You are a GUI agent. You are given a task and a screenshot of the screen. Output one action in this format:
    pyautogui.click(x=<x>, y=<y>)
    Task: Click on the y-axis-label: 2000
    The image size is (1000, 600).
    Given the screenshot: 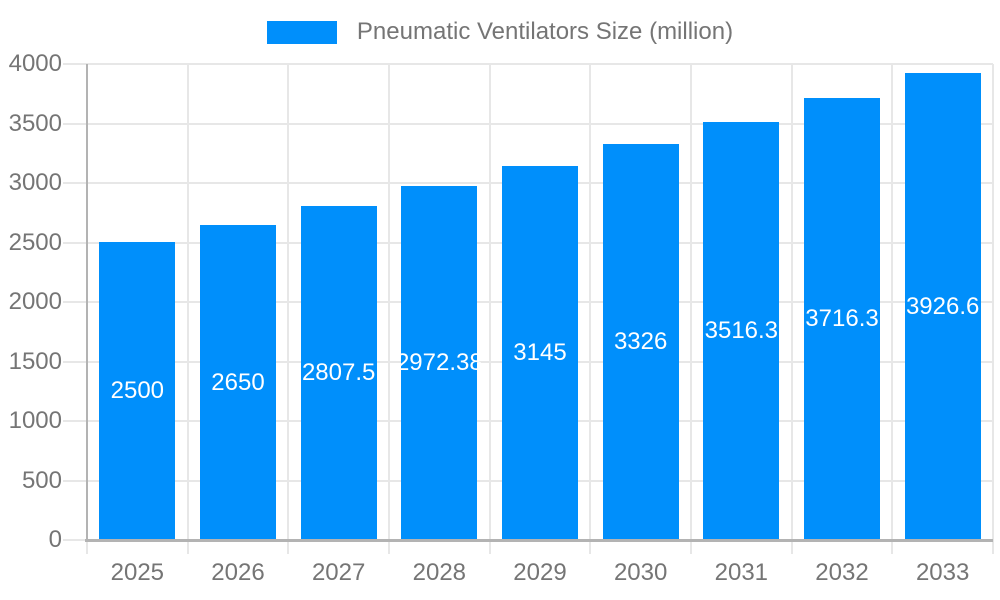 What is the action you would take?
    pyautogui.click(x=35, y=301)
    